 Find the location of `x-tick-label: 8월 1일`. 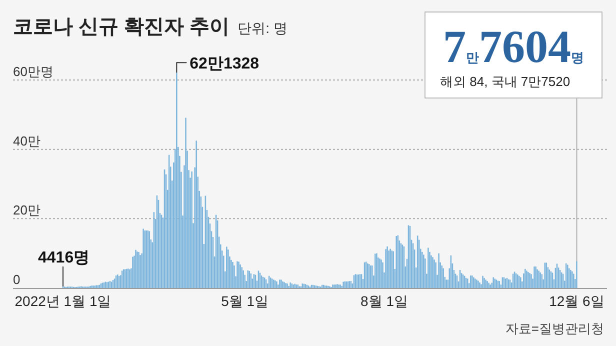

x-tick-label: 8월 1일 is located at coordinates (384, 301).